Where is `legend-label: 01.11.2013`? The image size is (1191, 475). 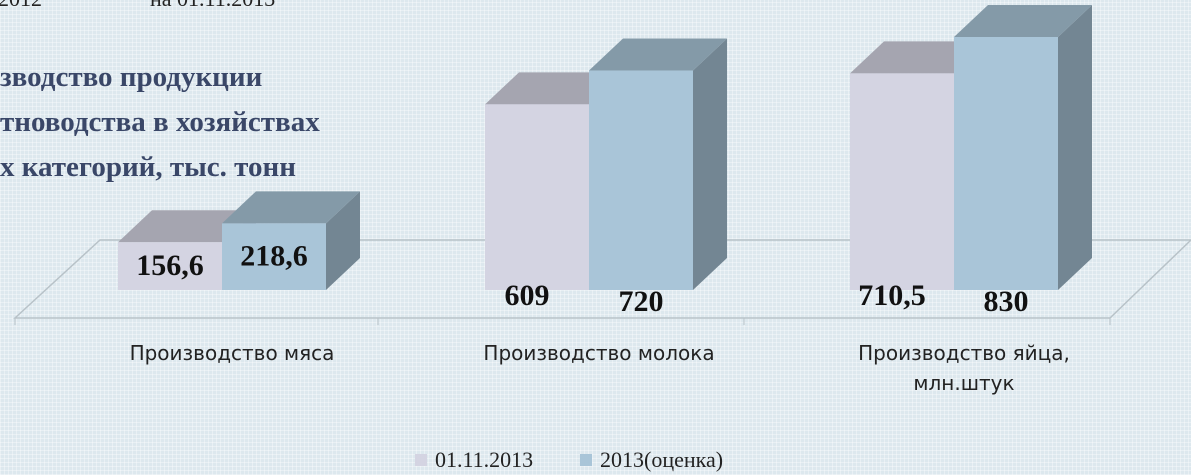 legend-label: 01.11.2013 is located at coordinates (484, 459).